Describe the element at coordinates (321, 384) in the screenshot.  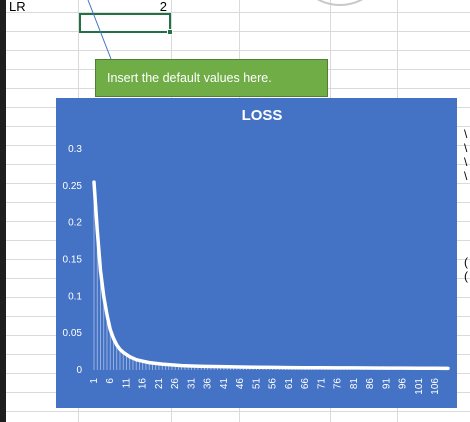
I see `x-tick-label: 71` at that location.